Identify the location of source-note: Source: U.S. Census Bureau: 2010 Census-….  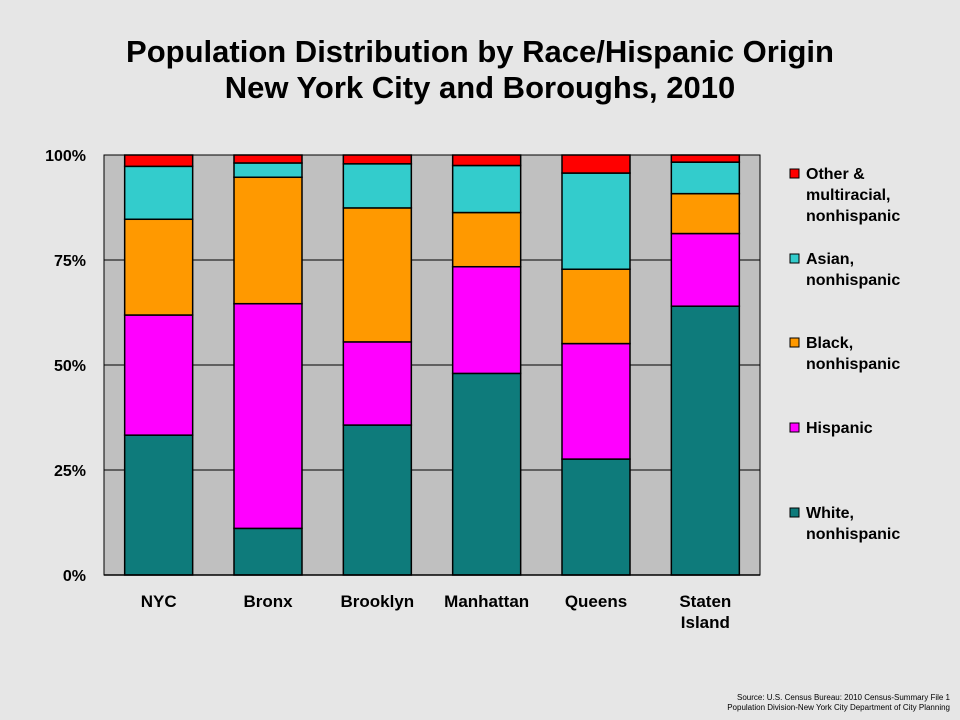
(838, 703).